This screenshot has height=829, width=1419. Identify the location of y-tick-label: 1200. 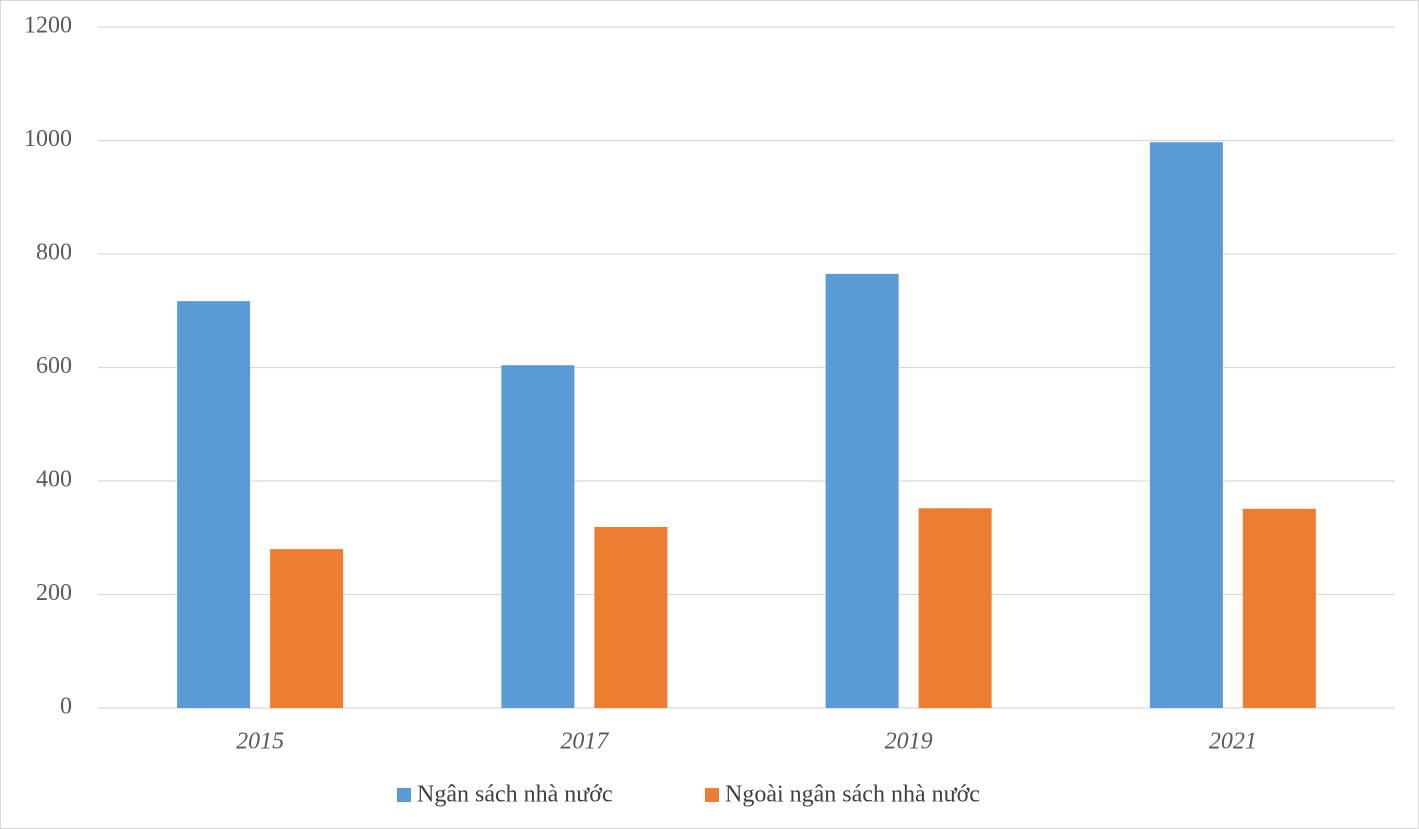
(48, 26).